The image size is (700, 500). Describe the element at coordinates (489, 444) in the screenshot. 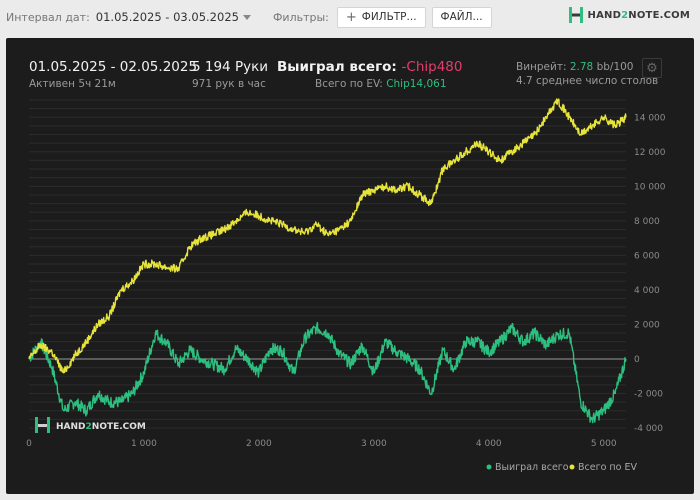

I see `x-tick-label: 4 000` at that location.